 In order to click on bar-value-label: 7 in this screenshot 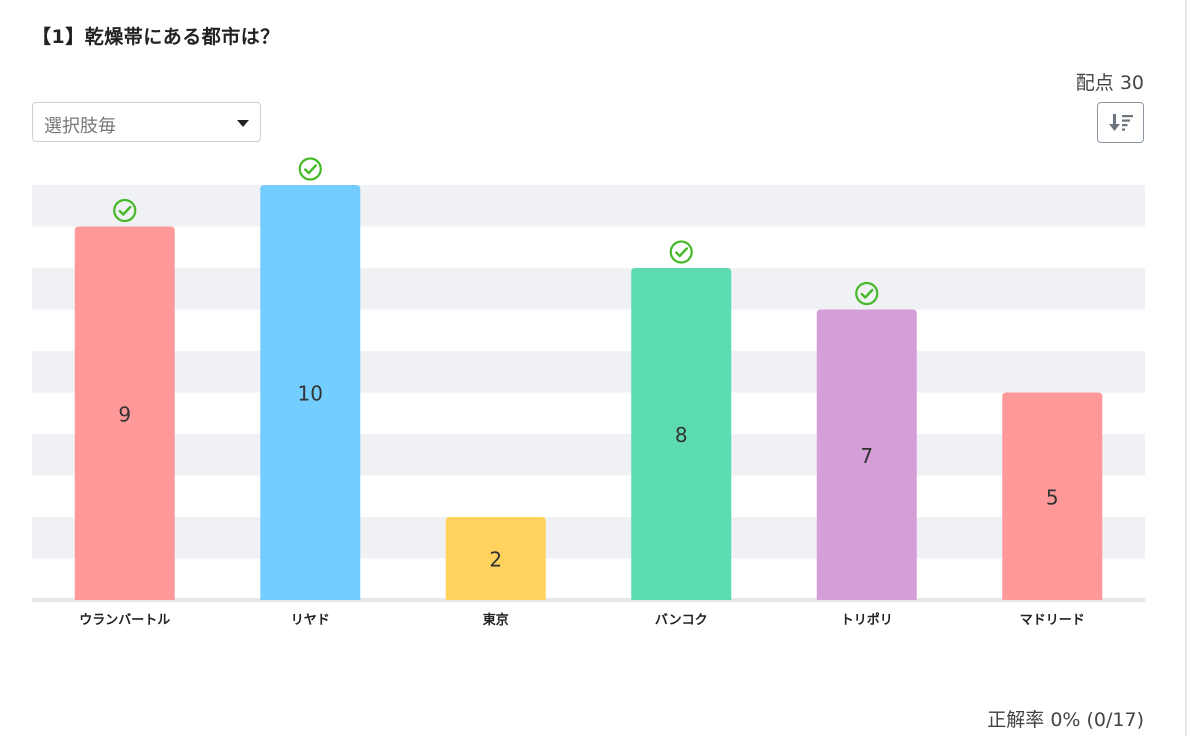, I will do `click(866, 456)`.